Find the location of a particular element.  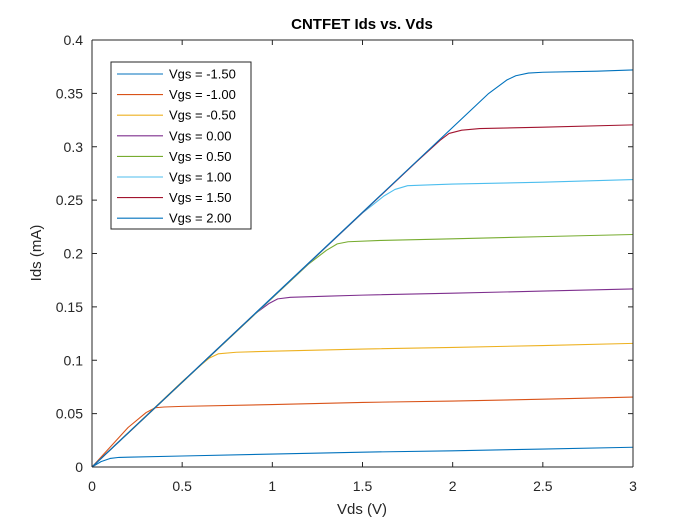

x-axis-label: Vds (V) is located at coordinates (362, 509).